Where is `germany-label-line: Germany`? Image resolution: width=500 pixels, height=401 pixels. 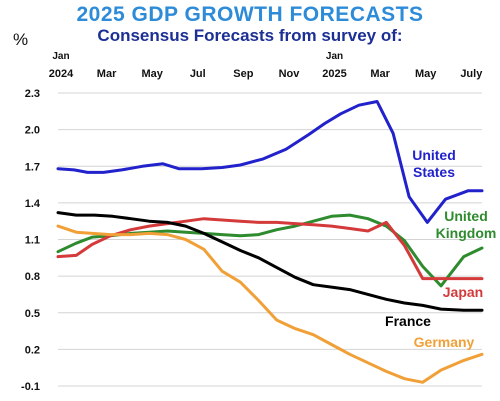
germany-label-line: Germany is located at coordinates (444, 342).